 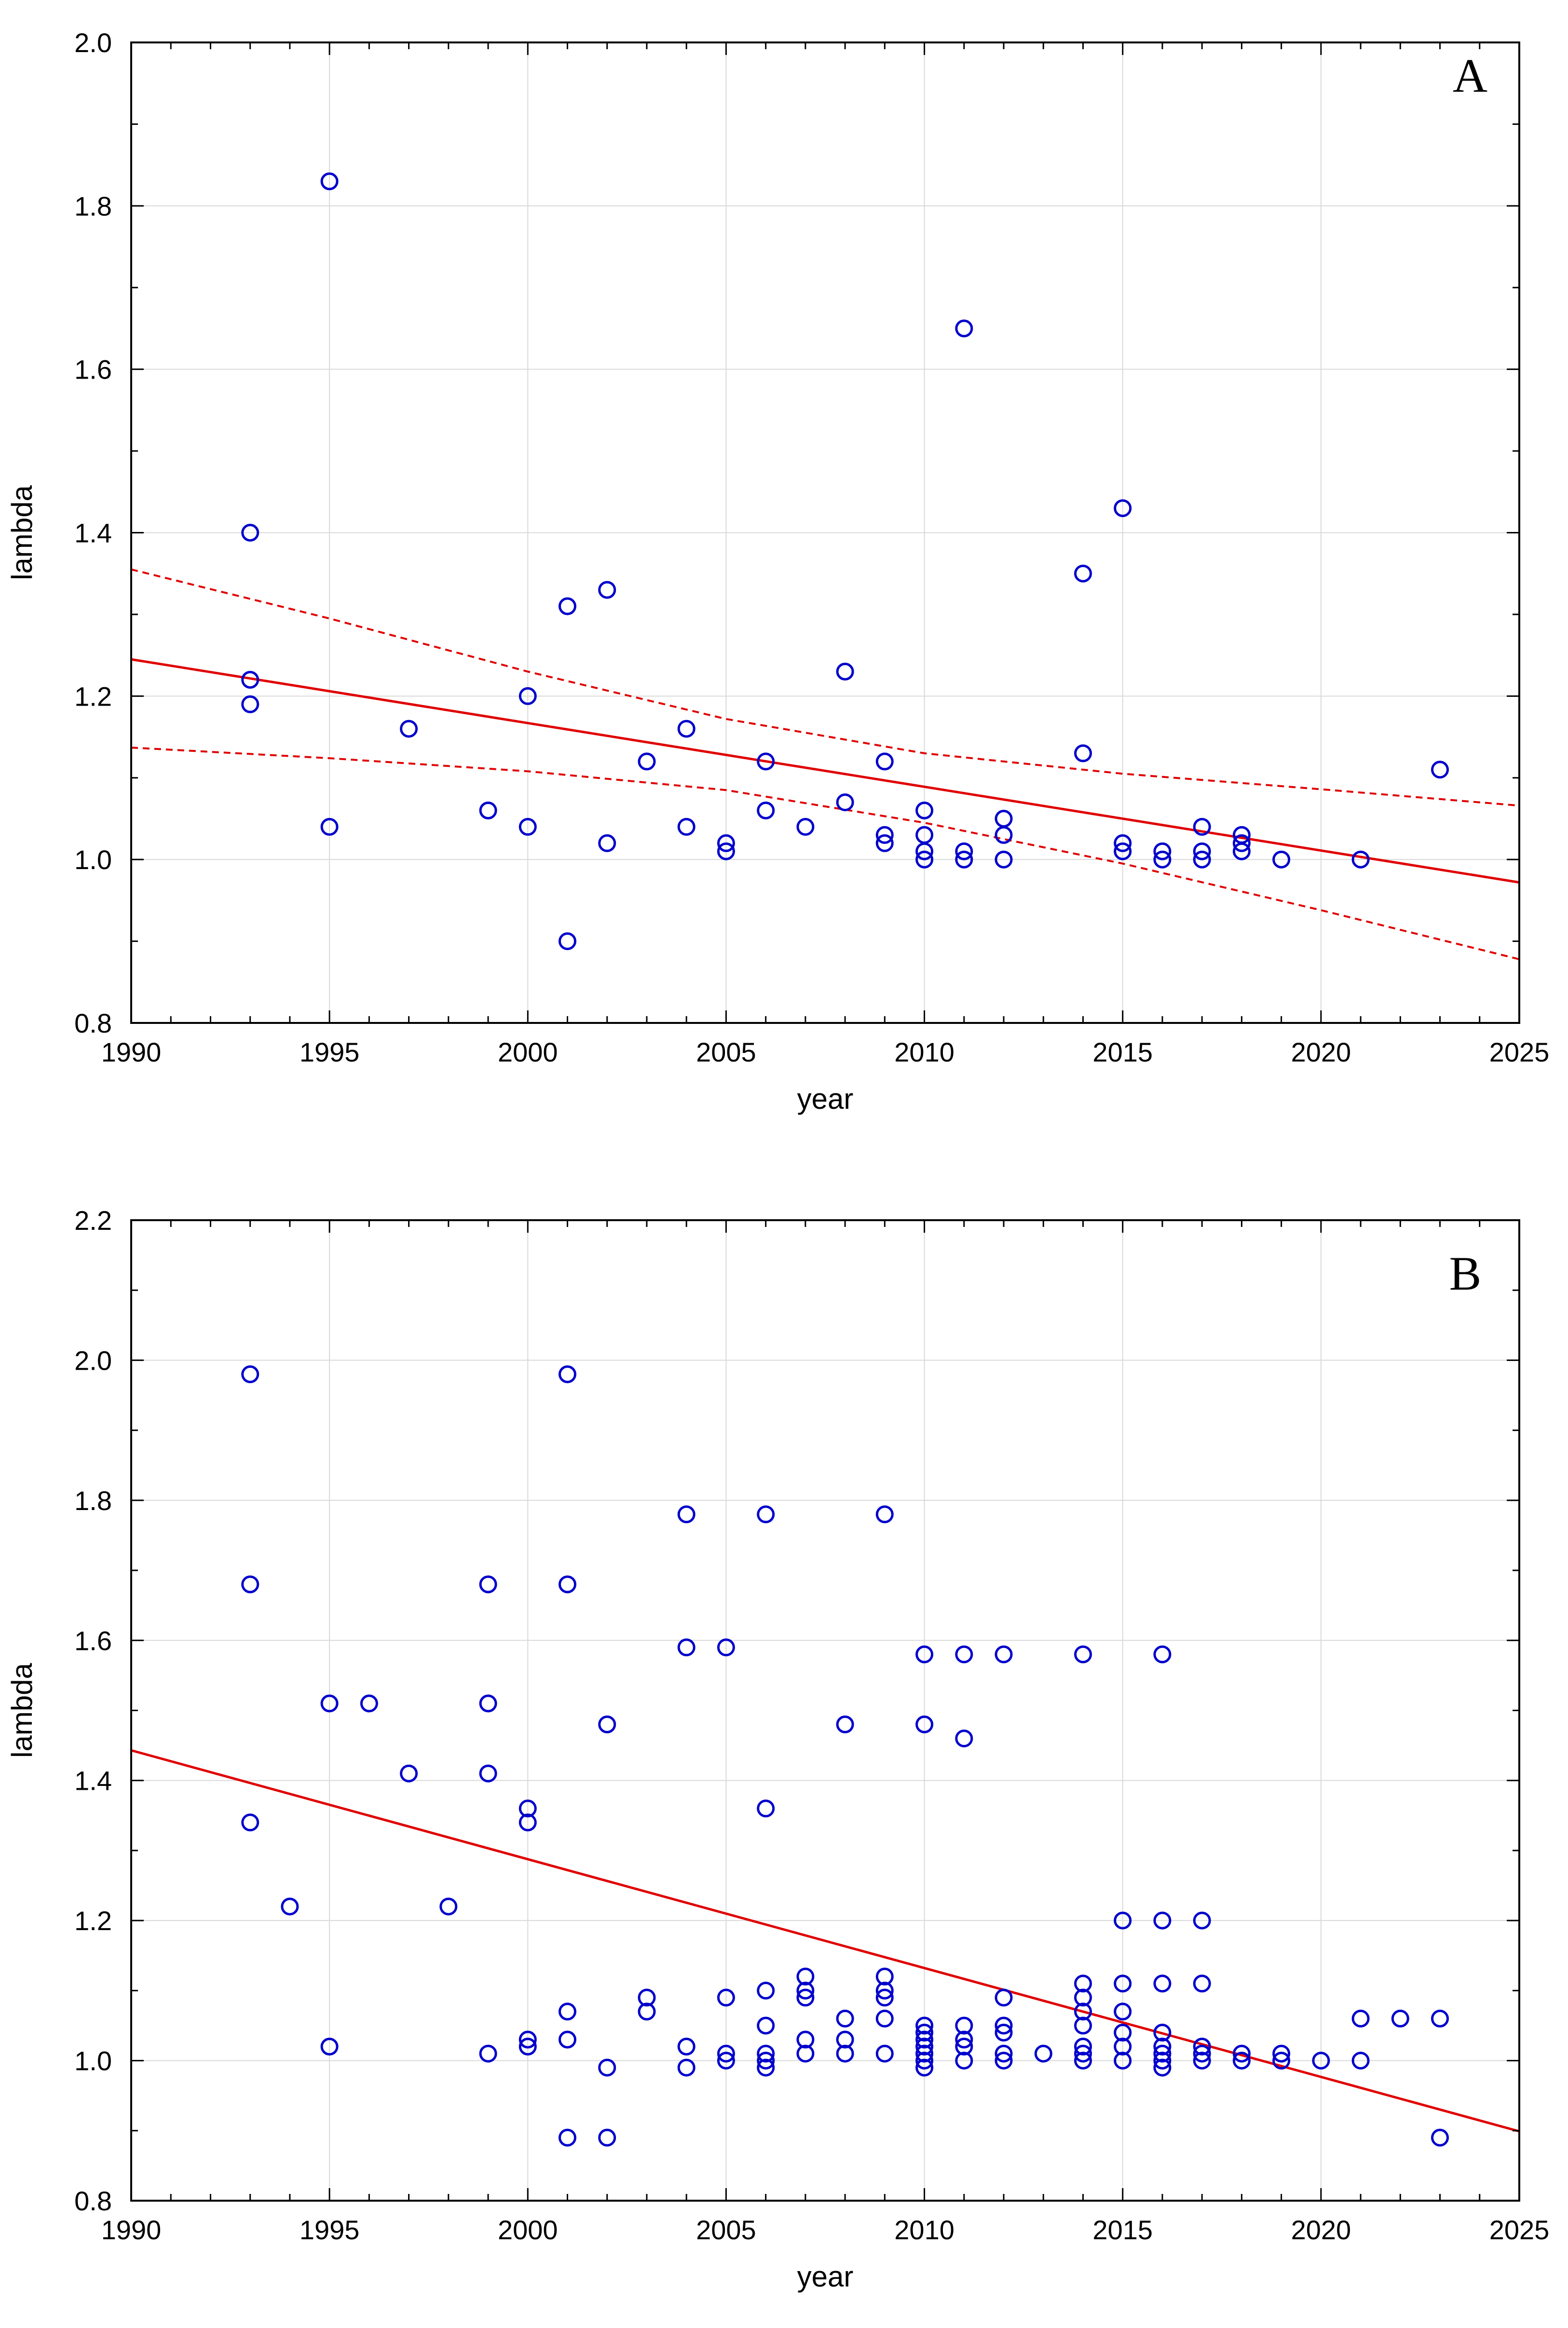 I want to click on panel-b-fit-line, so click(x=826, y=1941).